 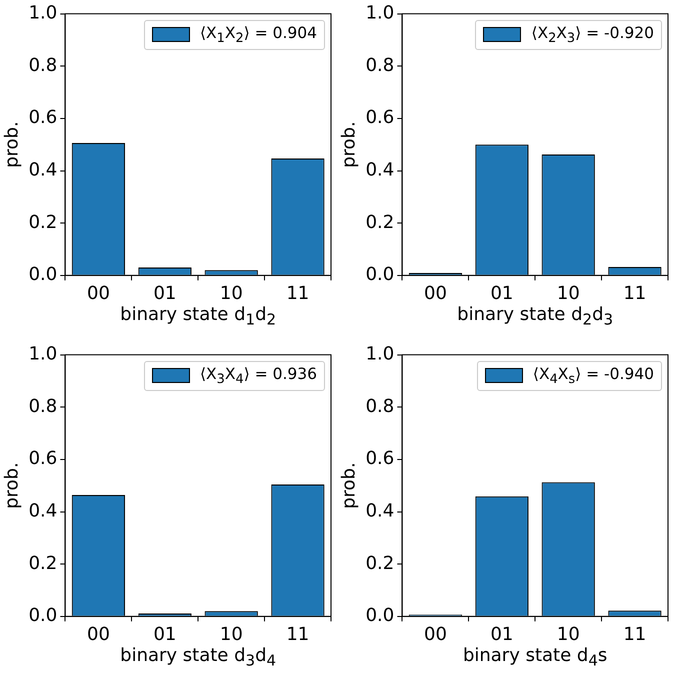 I want to click on x-axis-title: binary state d$_{2}$d$_{3}$, so click(x=535, y=316).